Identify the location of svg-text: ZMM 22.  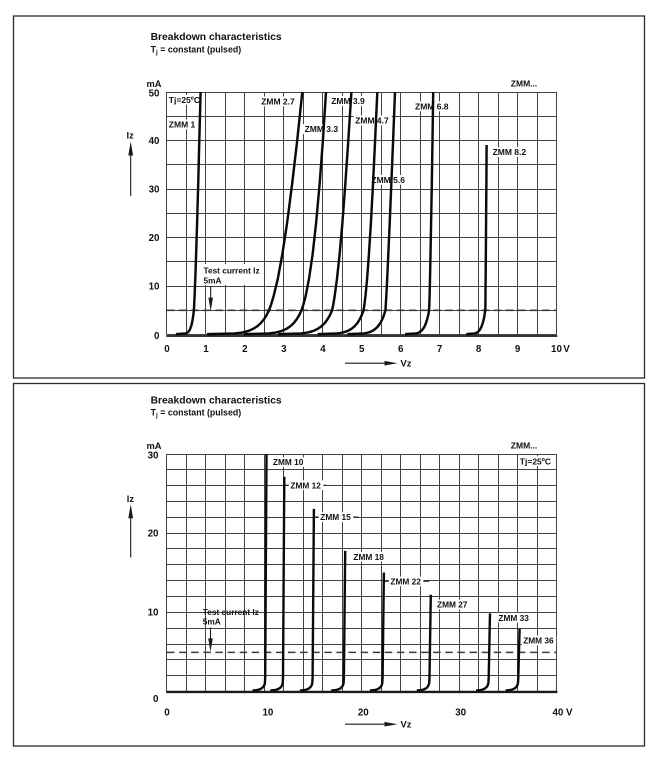
(405, 582).